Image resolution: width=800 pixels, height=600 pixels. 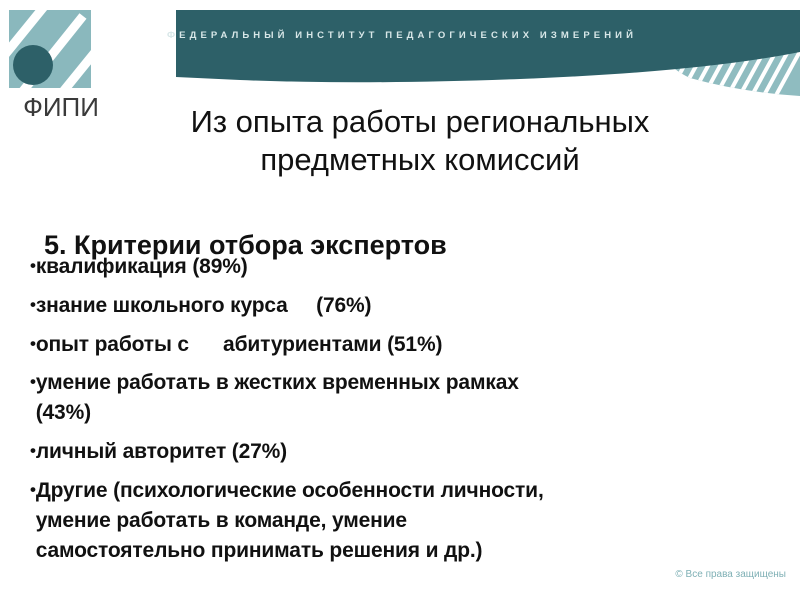 What do you see at coordinates (420, 159) in the screenshot?
I see `page-title-line-2: предметных комиссий` at bounding box center [420, 159].